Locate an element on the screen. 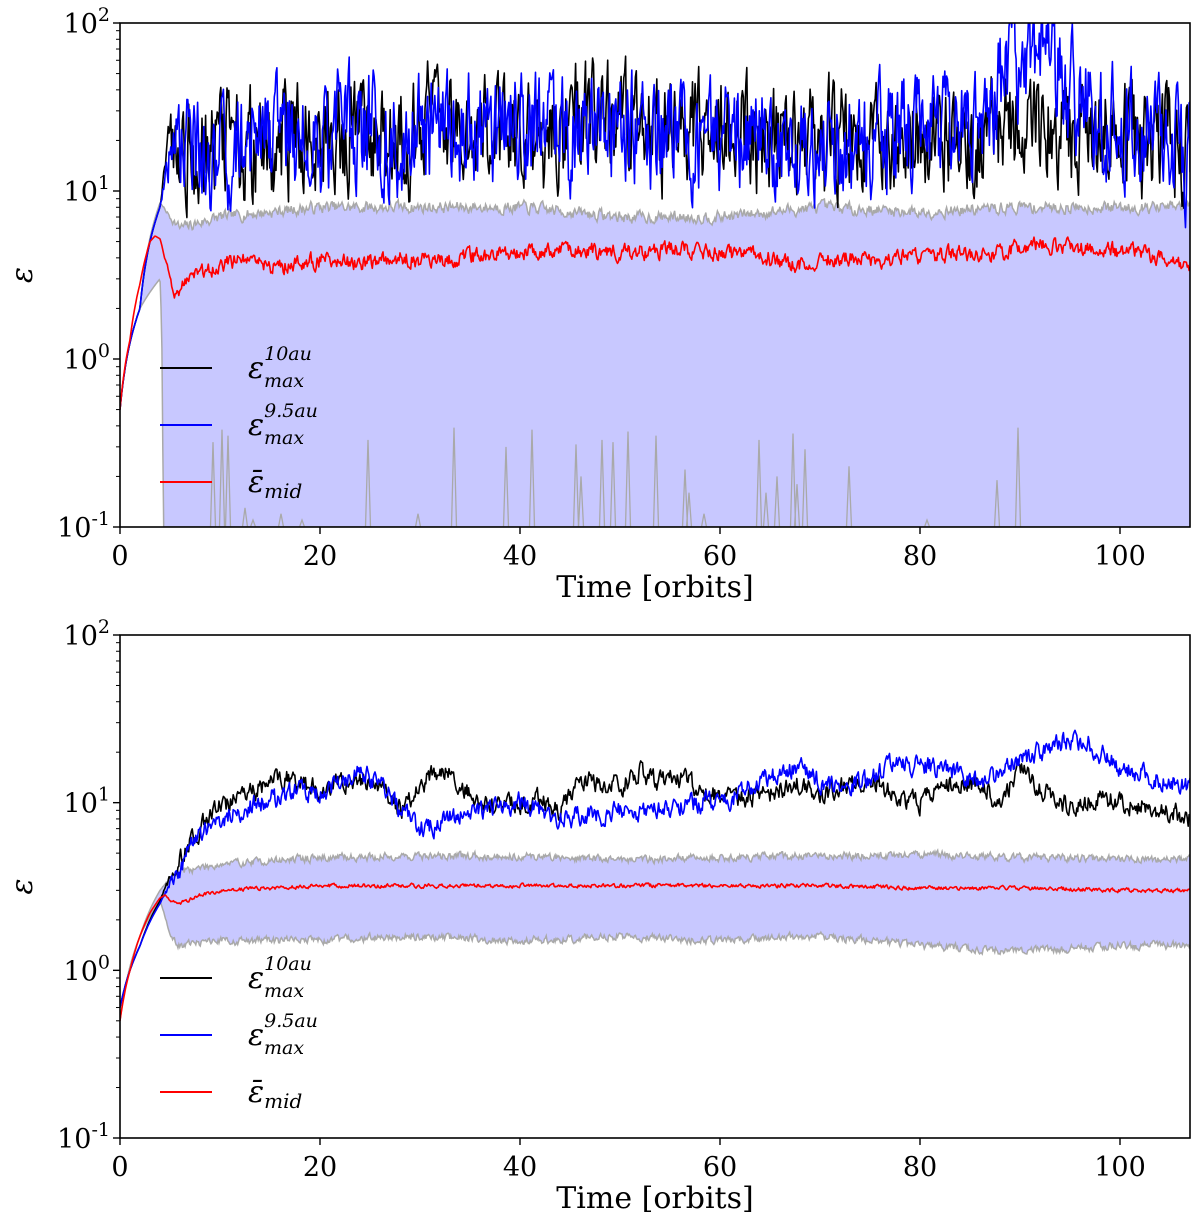  band-fill is located at coordinates (655, 935).